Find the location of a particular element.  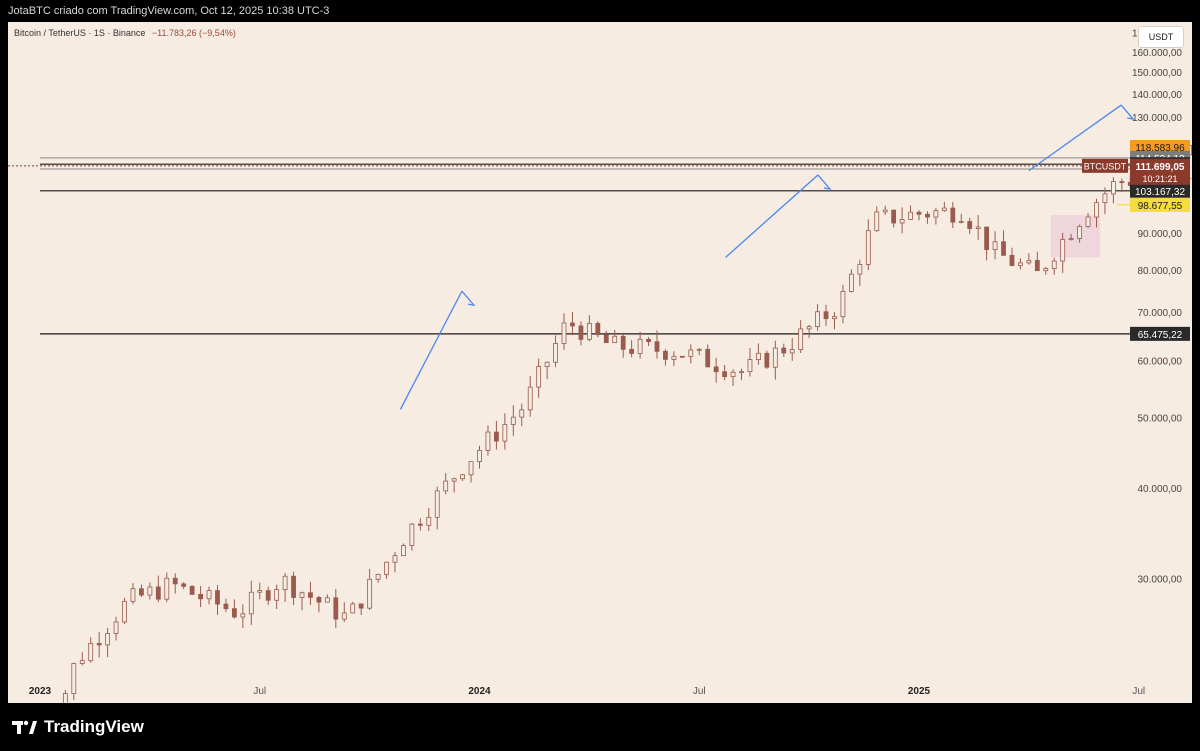

tradingview-logo-icon is located at coordinates (24, 727).